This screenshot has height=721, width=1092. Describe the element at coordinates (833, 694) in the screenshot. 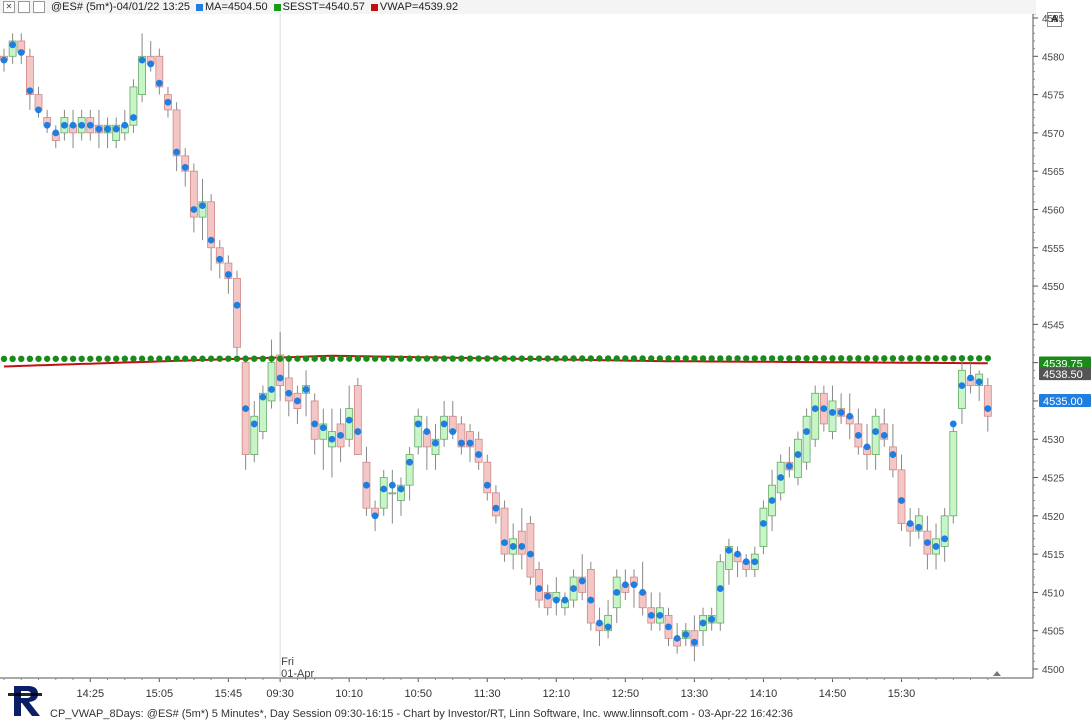

I see `x-tick-label: 14:50` at that location.